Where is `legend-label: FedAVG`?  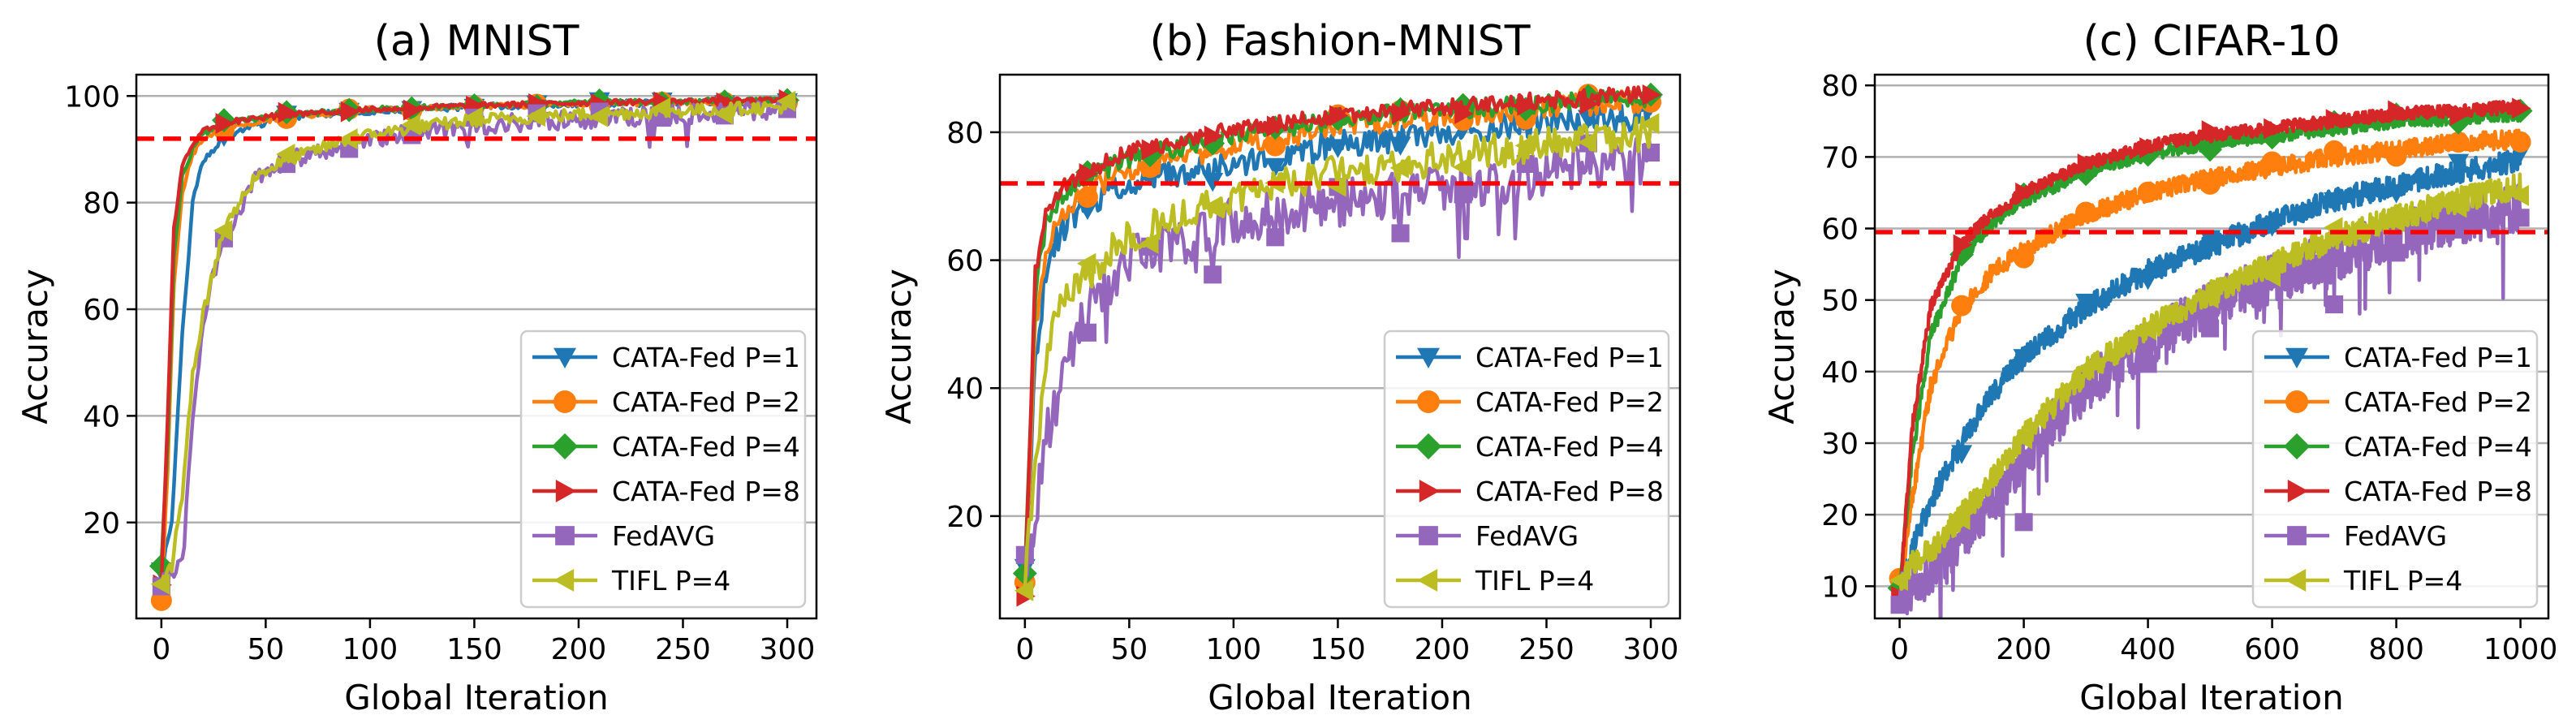
legend-label: FedAVG is located at coordinates (664, 536).